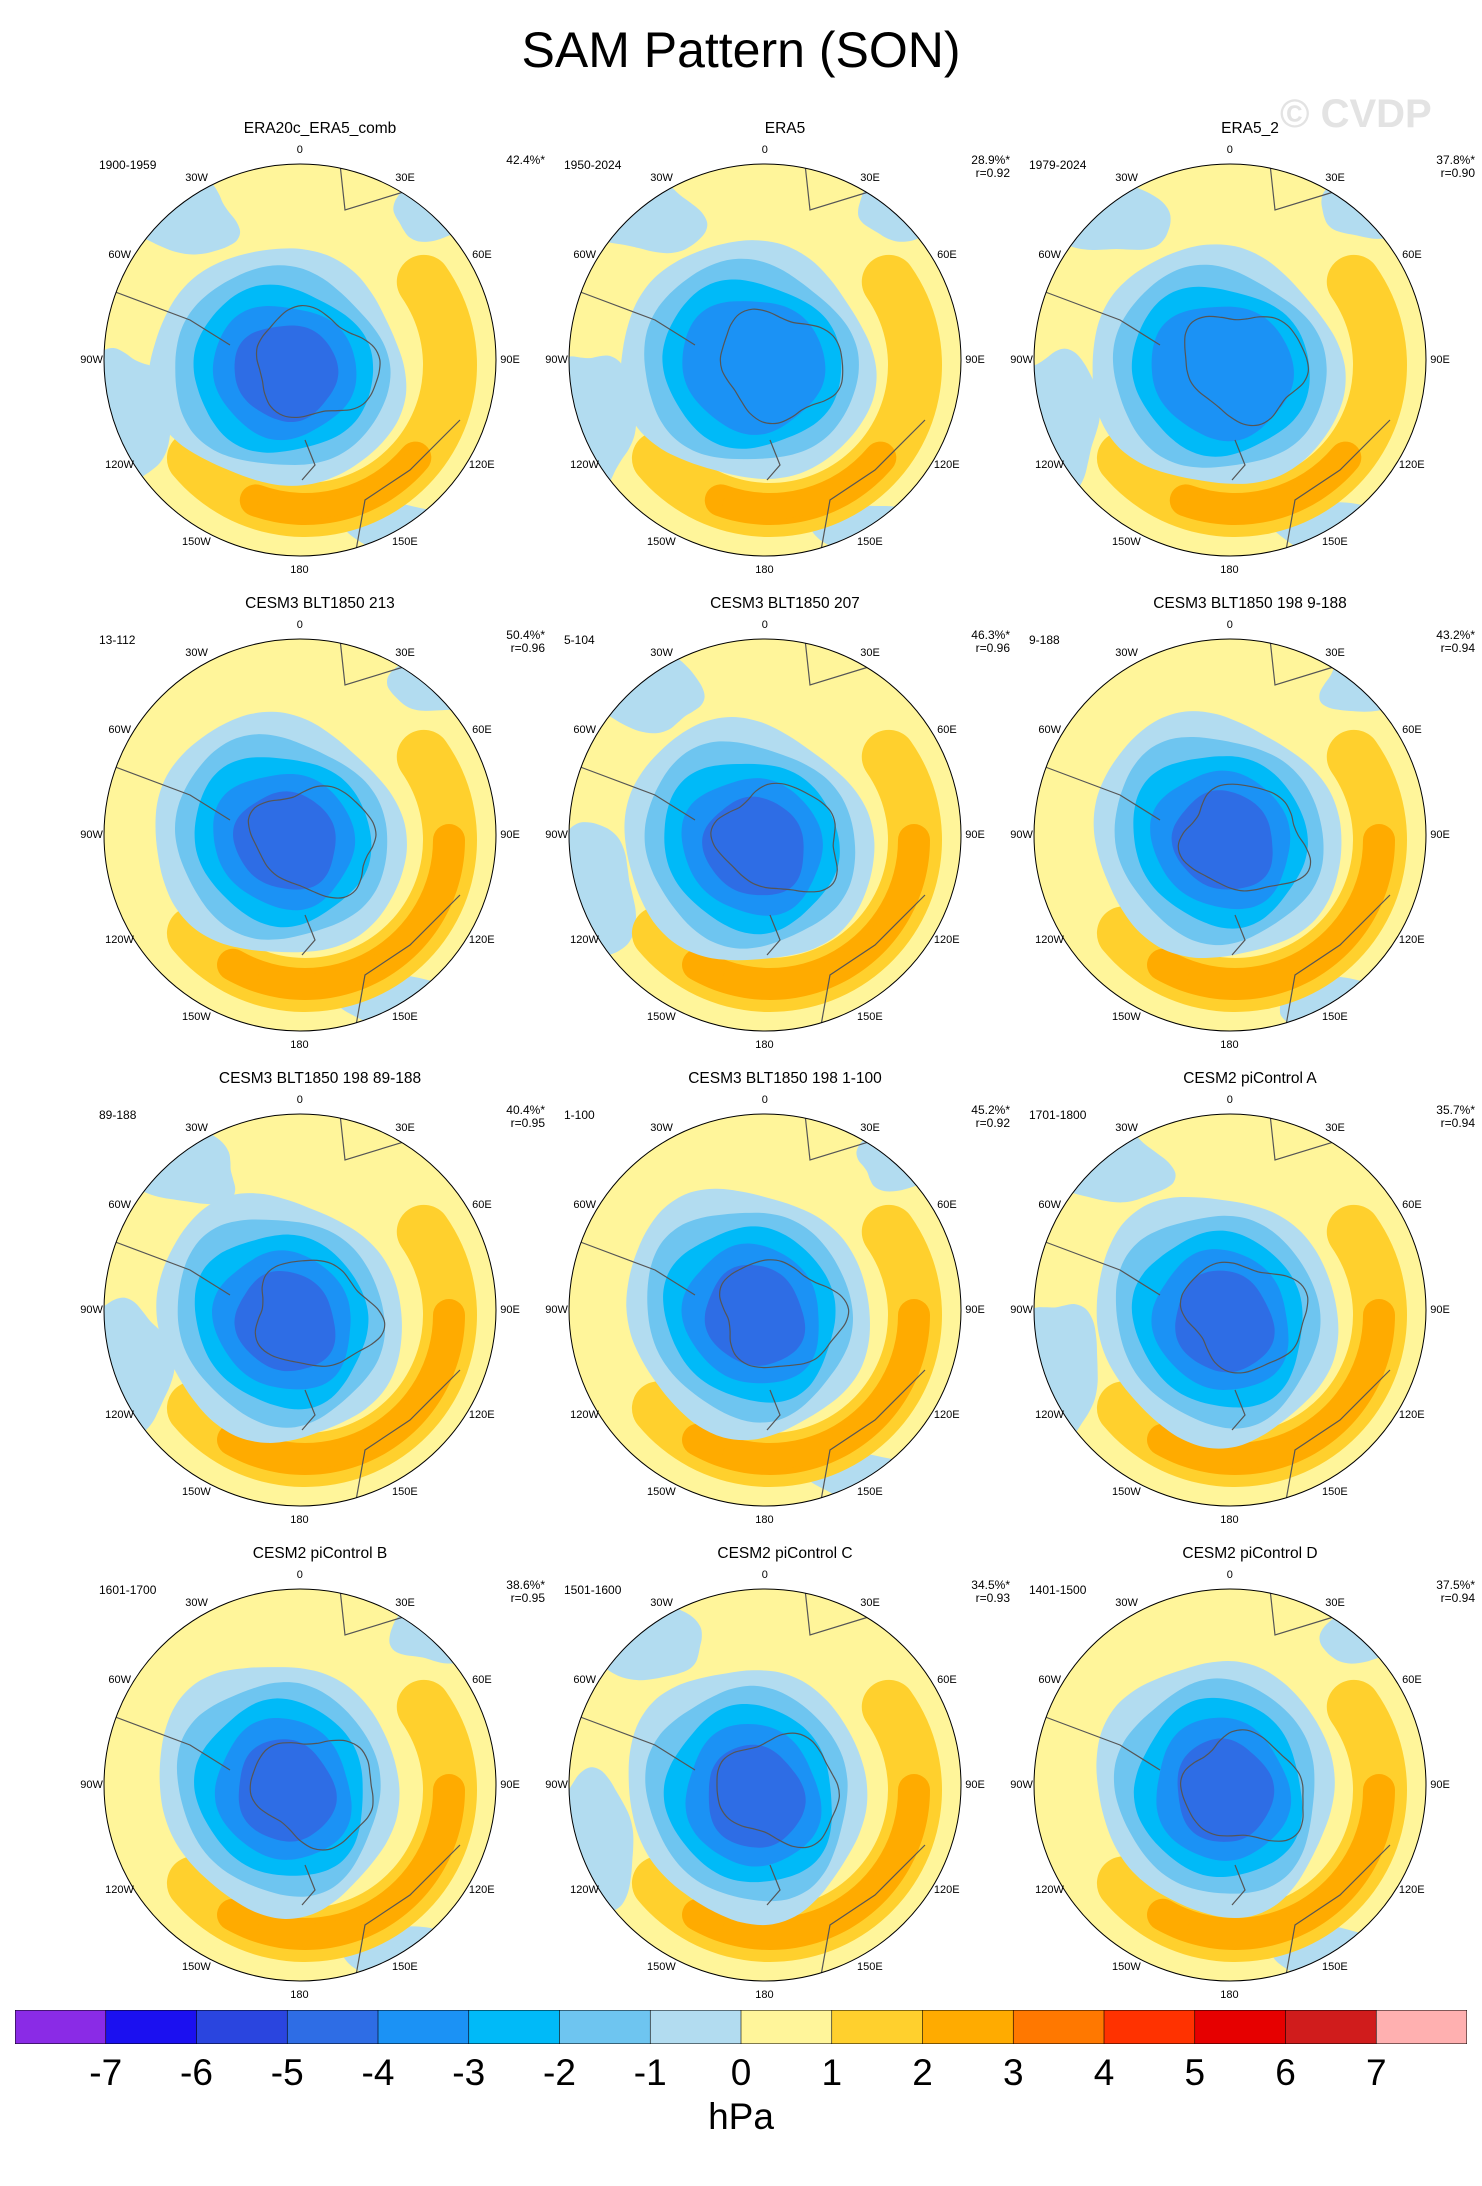  I want to click on panel-stats: 37.8%* r=0.90, so click(1455, 167).